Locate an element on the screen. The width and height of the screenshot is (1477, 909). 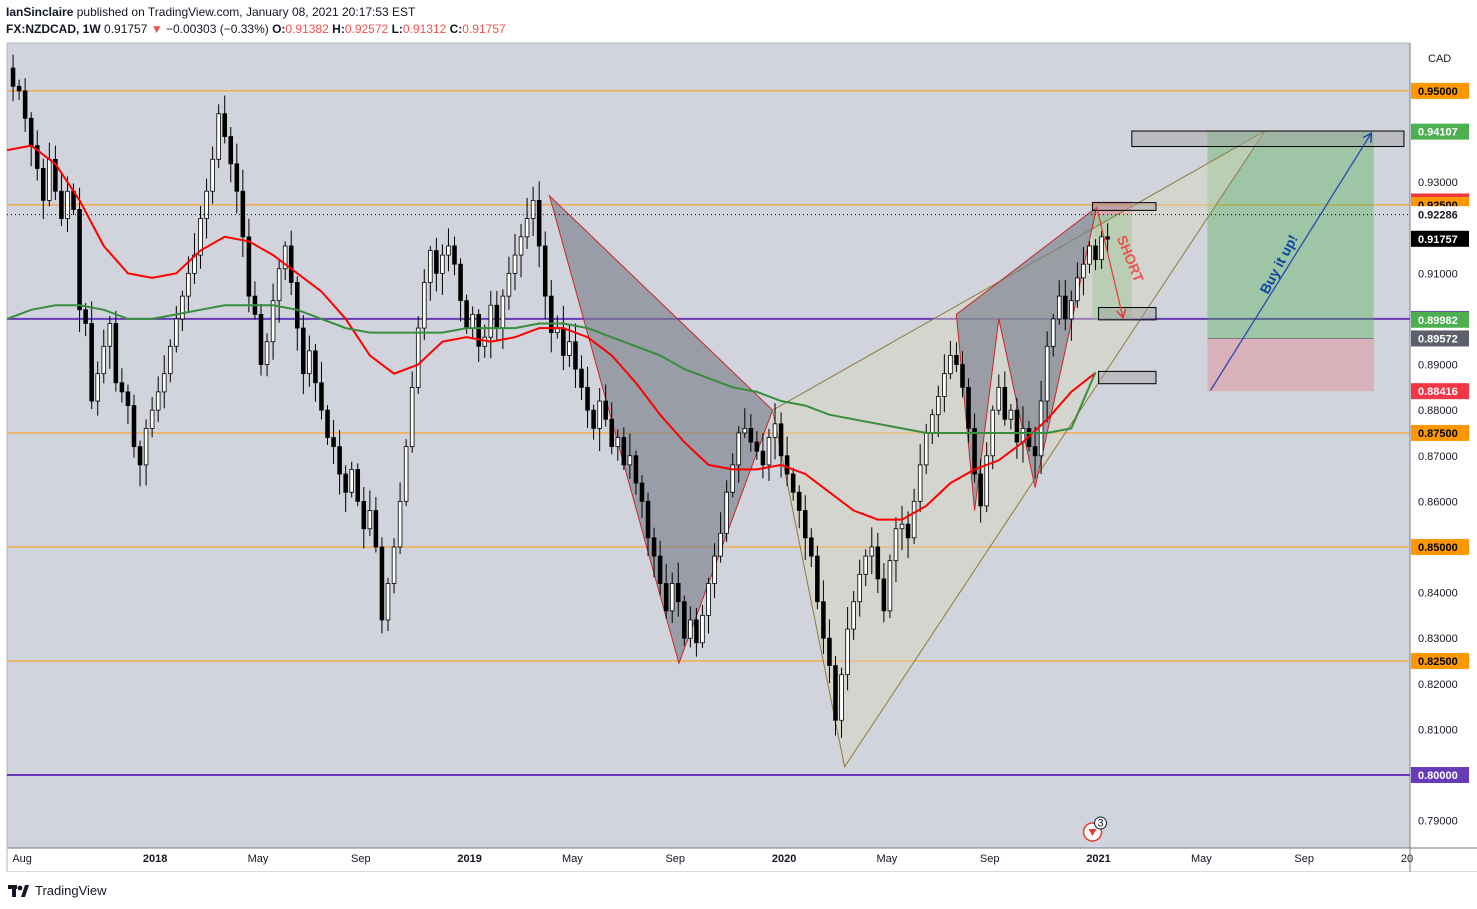
price-axis-background is located at coordinates (1443, 445).